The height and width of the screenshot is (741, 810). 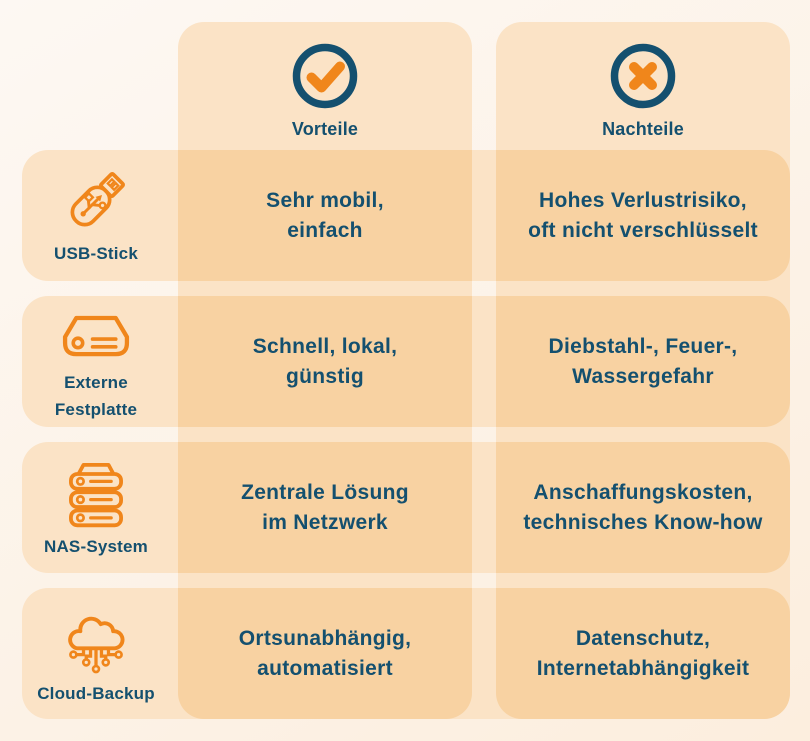 What do you see at coordinates (96, 493) in the screenshot?
I see `nas-server-icon` at bounding box center [96, 493].